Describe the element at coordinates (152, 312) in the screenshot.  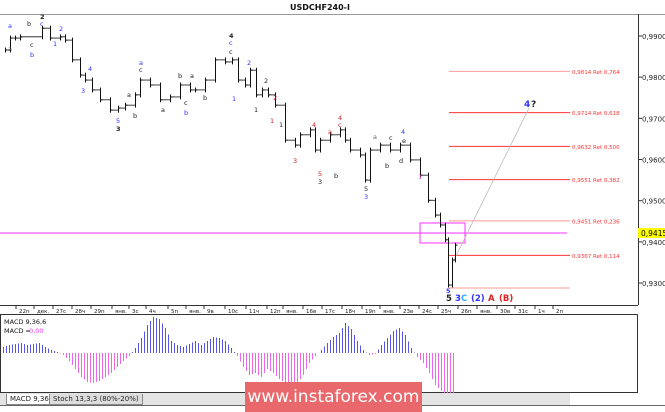
I see `x-tick-label: 4ч` at that location.